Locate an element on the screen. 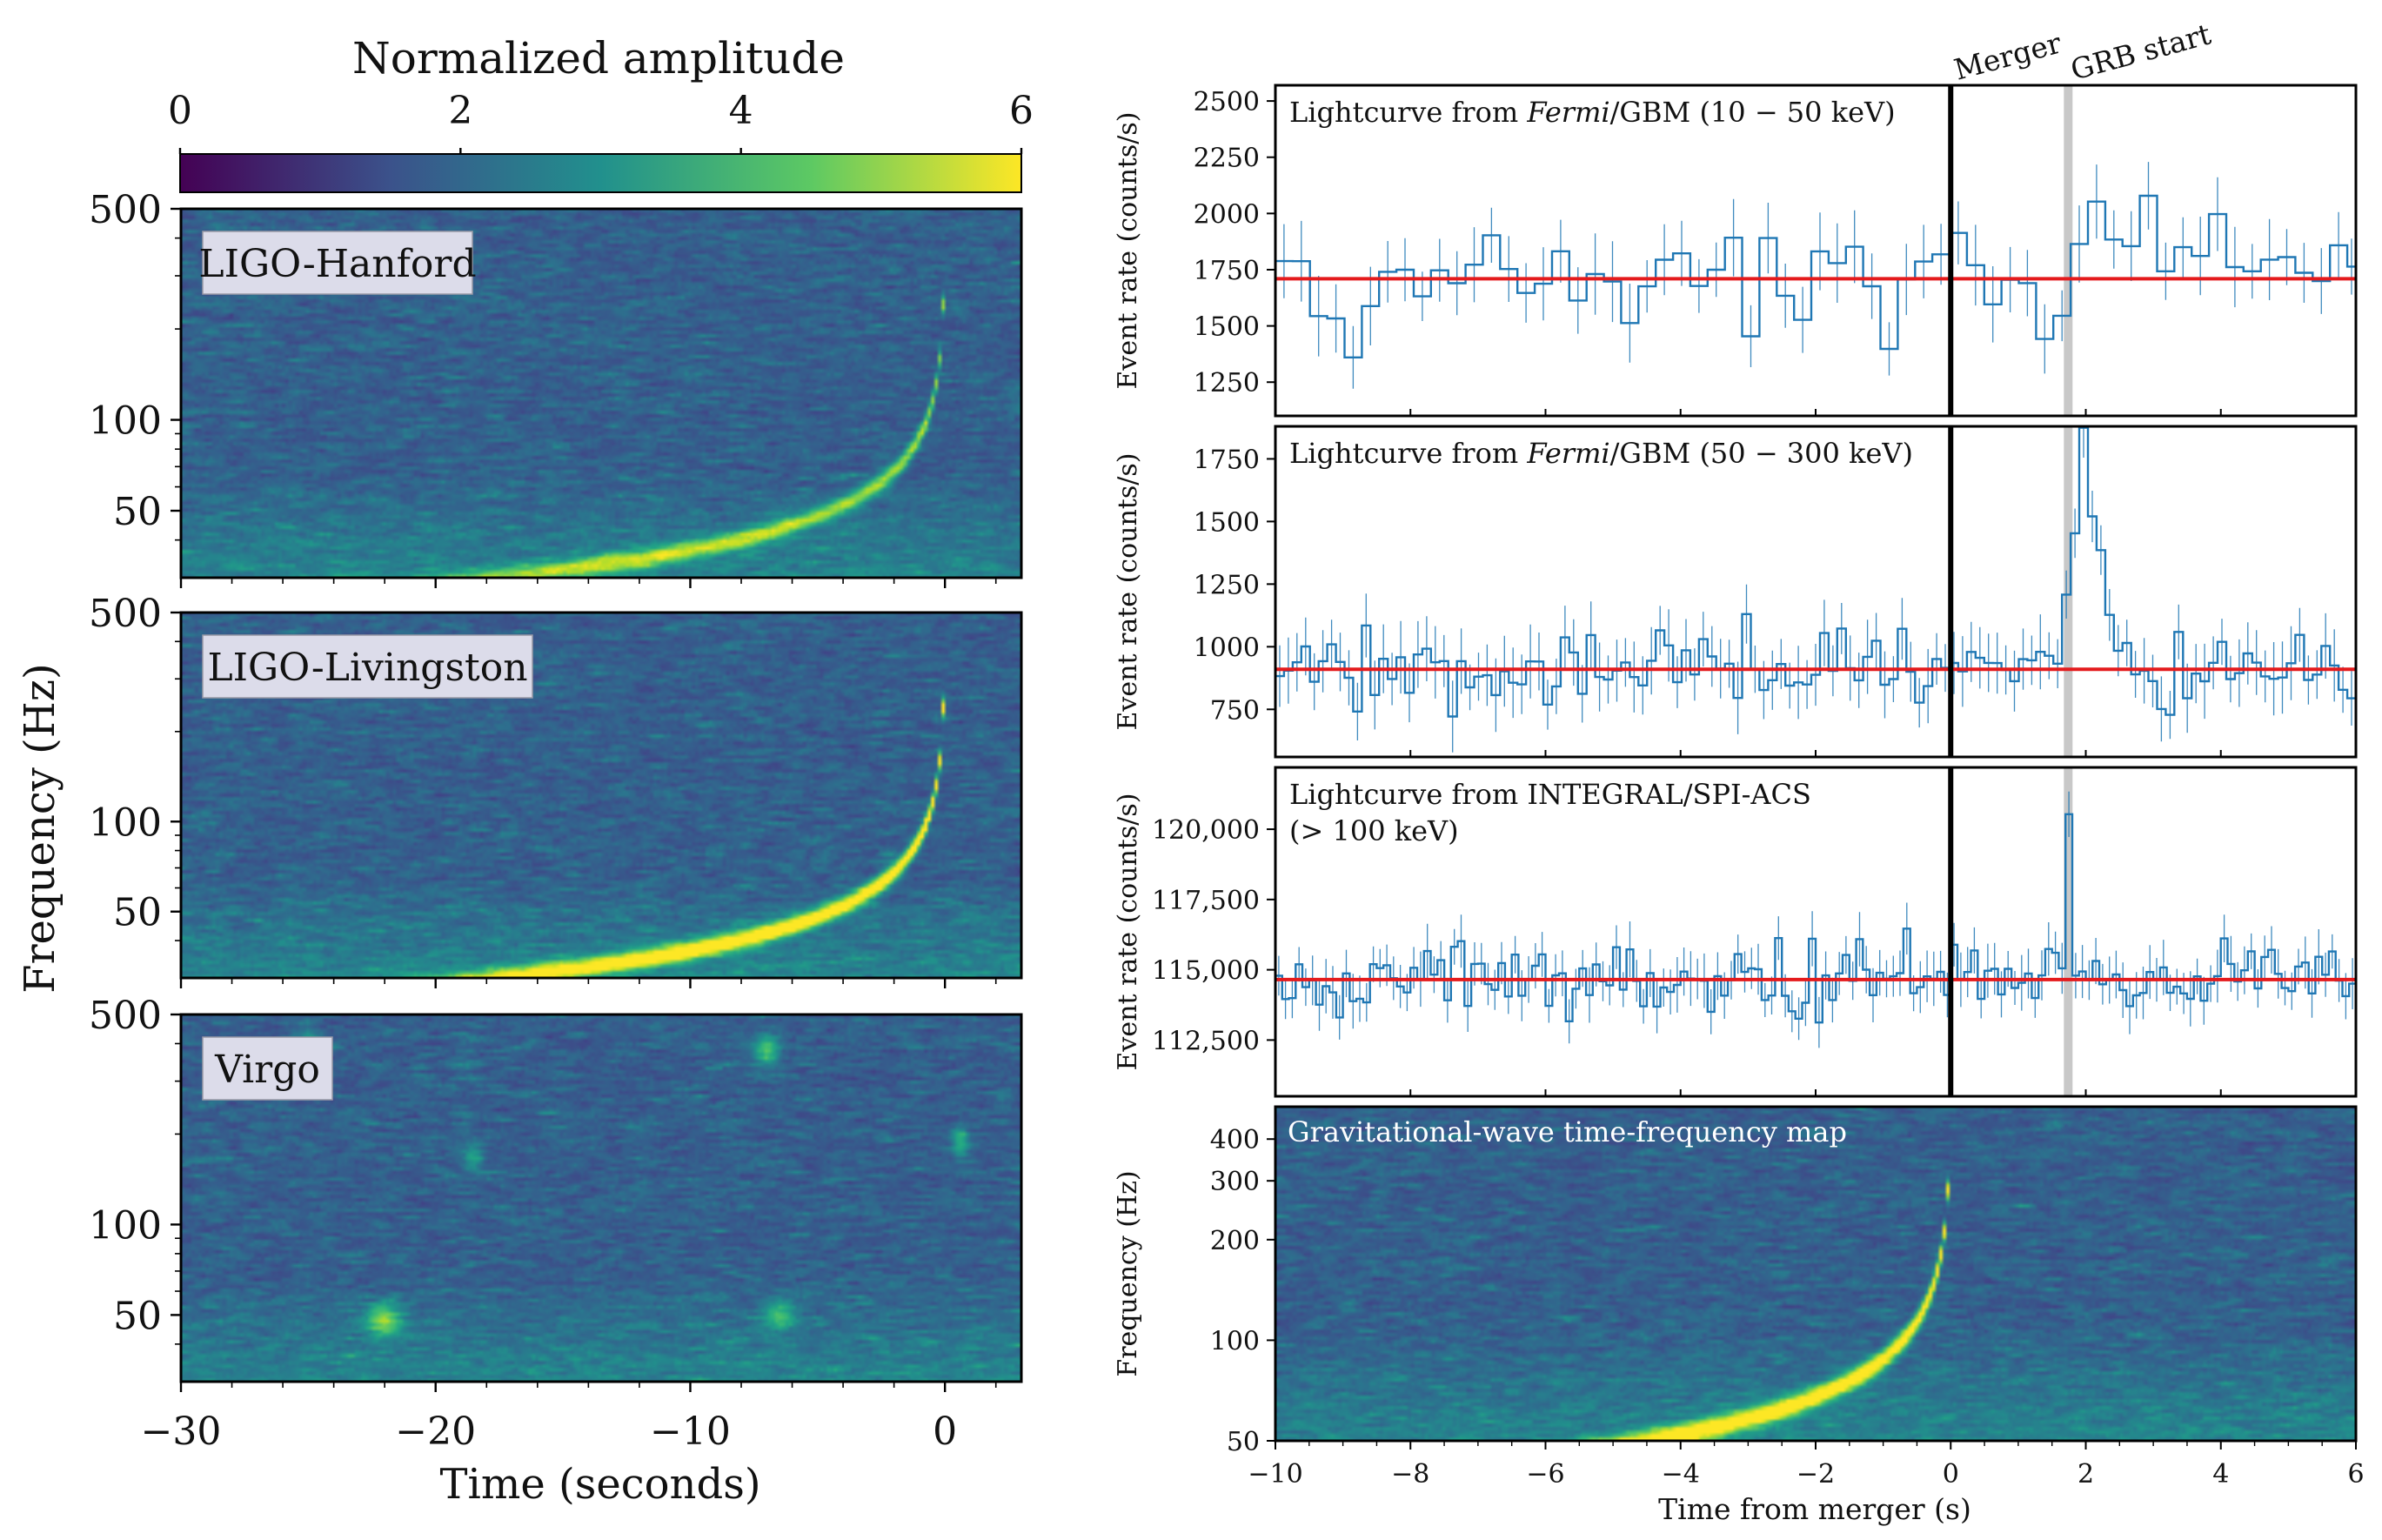 Image resolution: width=2382 pixels, height=1540 pixels. spectrogram-virgo: Virgo 50 100 500 is located at coordinates (556, 1193).